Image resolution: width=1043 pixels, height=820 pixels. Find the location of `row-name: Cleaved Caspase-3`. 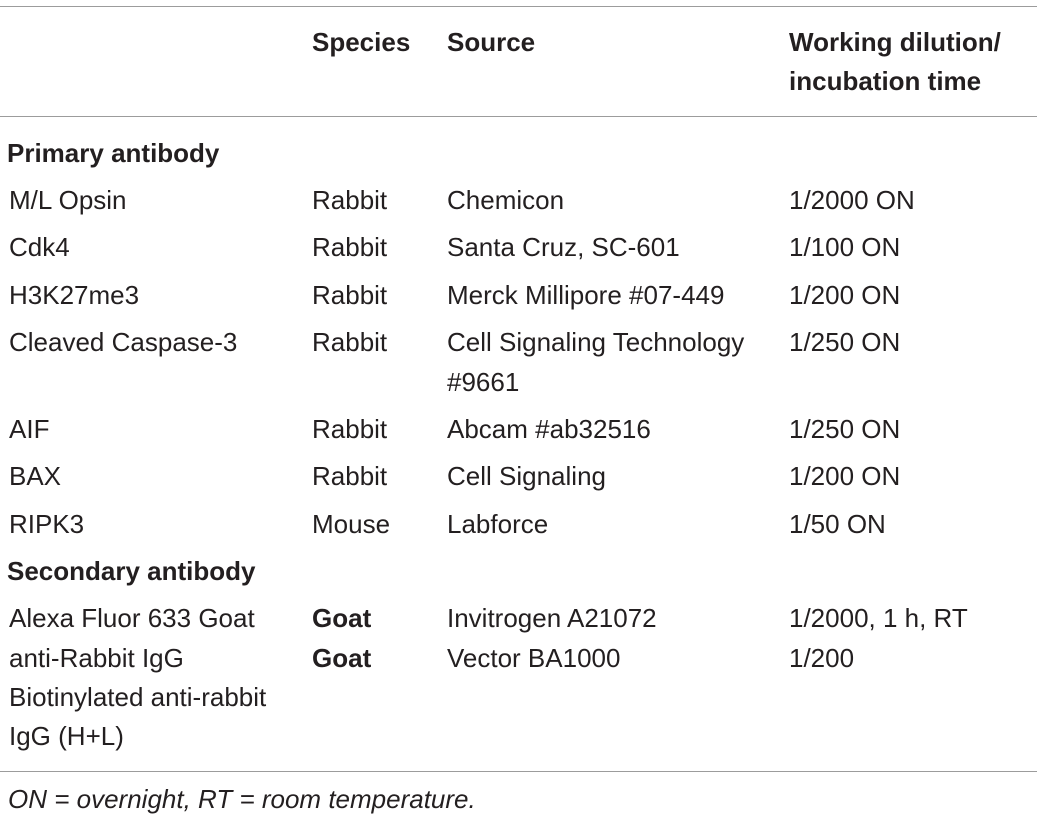

row-name: Cleaved Caspase-3 is located at coordinates (123, 342).